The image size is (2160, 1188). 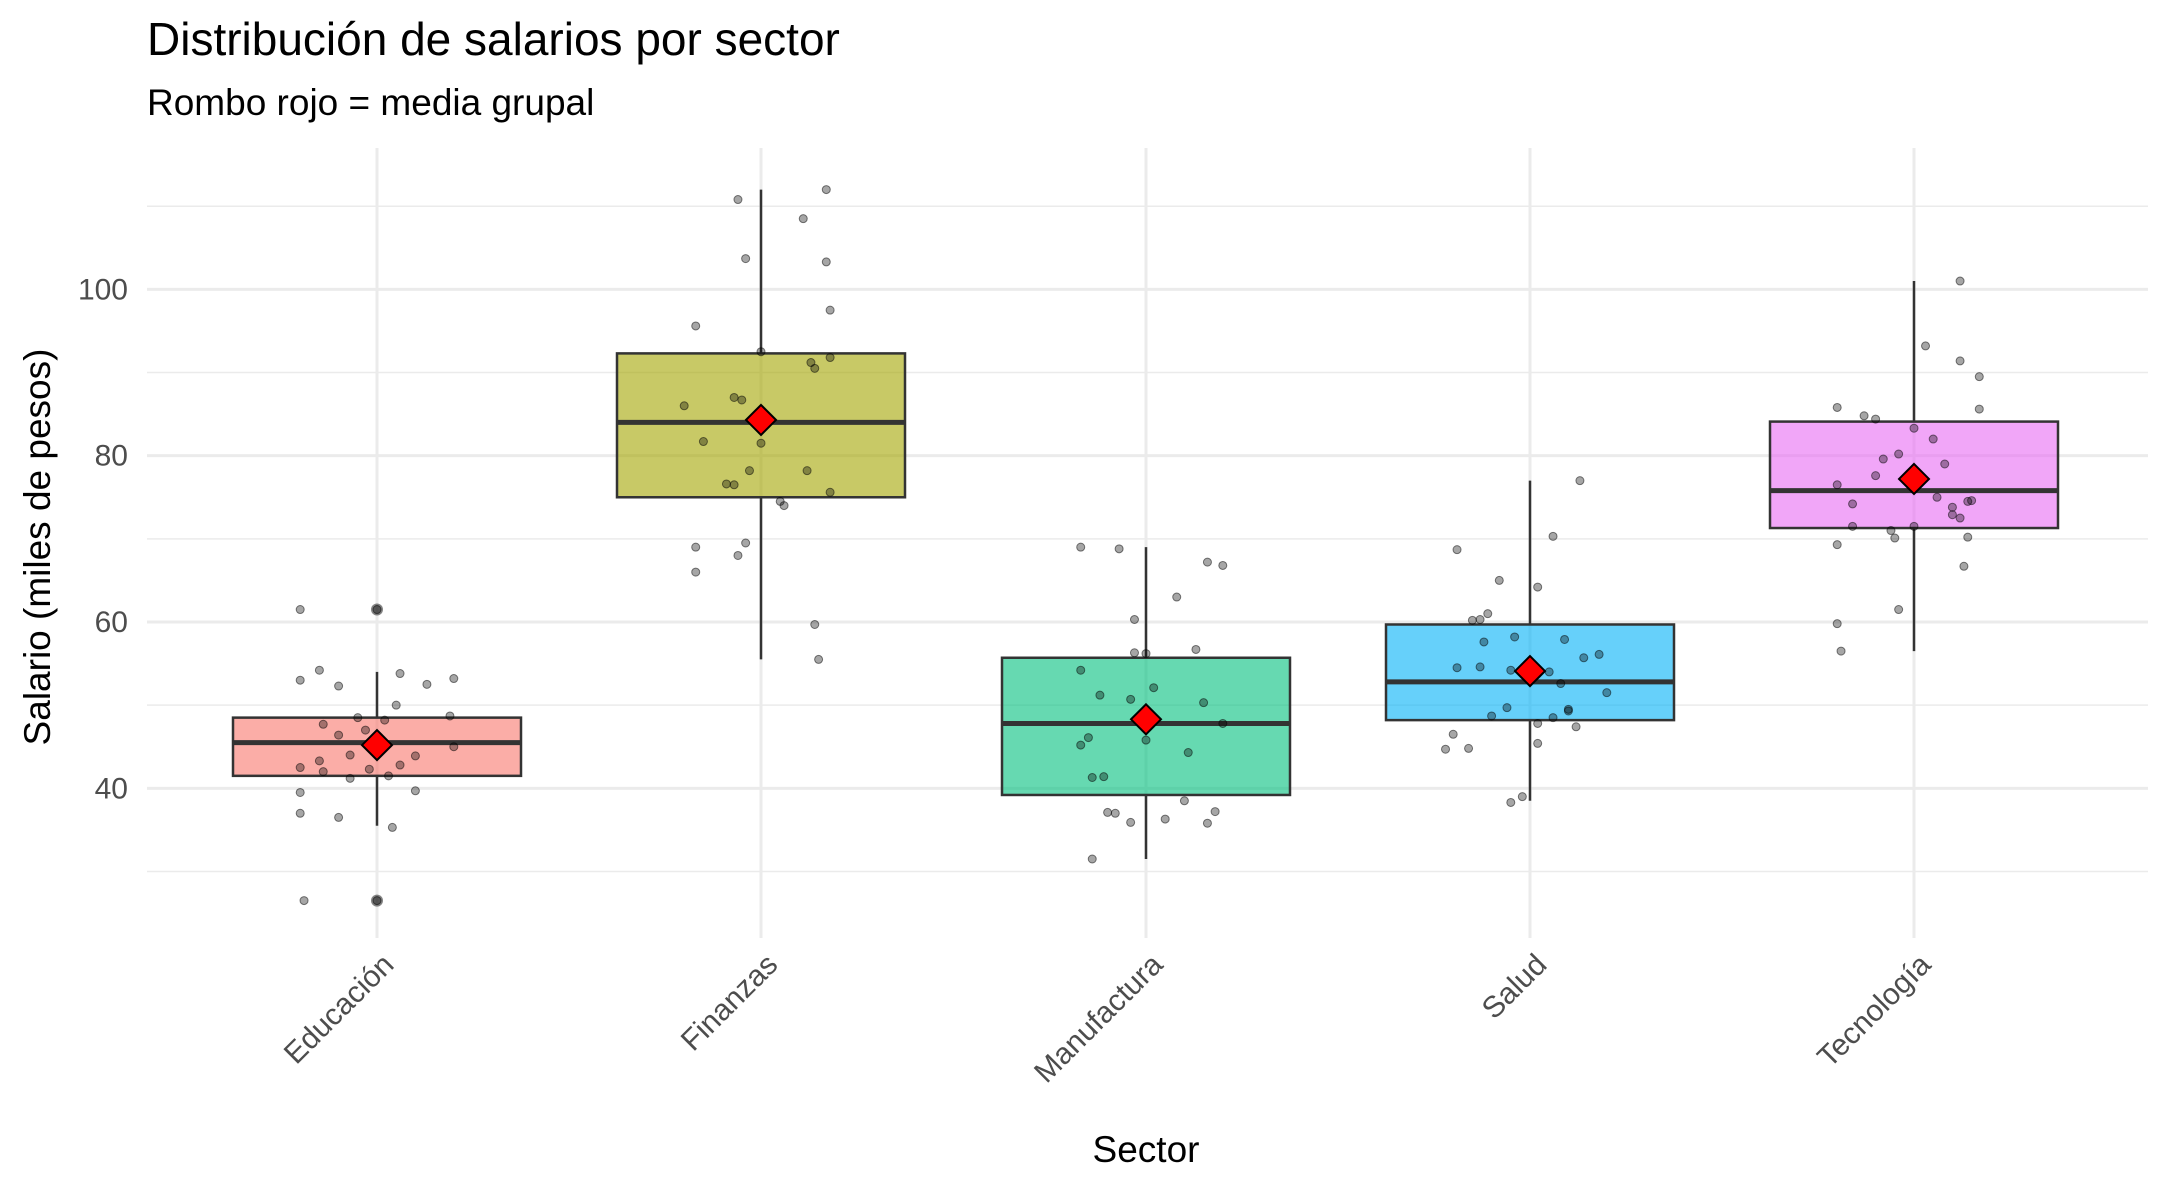 What do you see at coordinates (339, 1009) in the screenshot?
I see `x-tick-label: Educación` at bounding box center [339, 1009].